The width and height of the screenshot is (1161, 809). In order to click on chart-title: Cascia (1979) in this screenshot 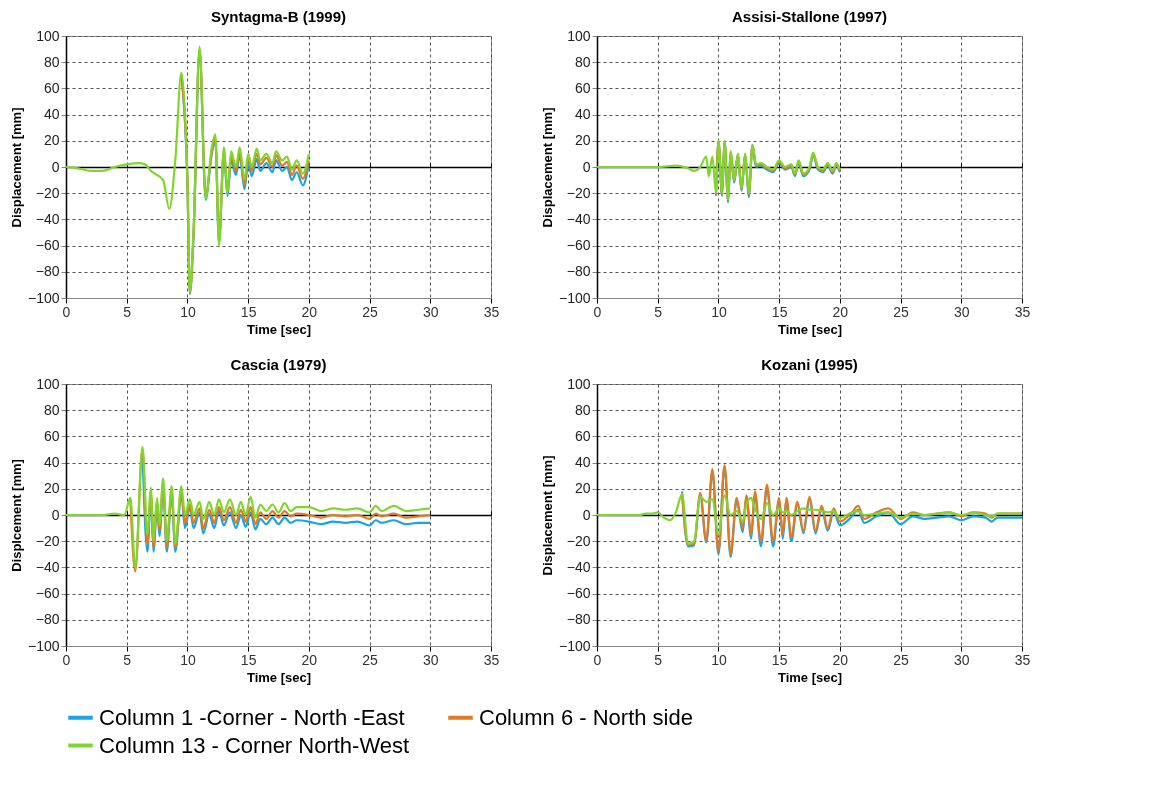, I will do `click(278, 364)`.